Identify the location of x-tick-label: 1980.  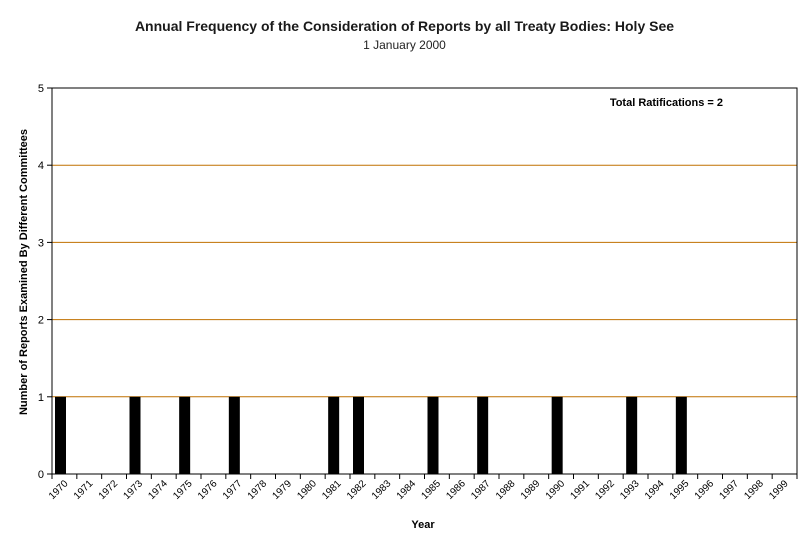
(307, 490).